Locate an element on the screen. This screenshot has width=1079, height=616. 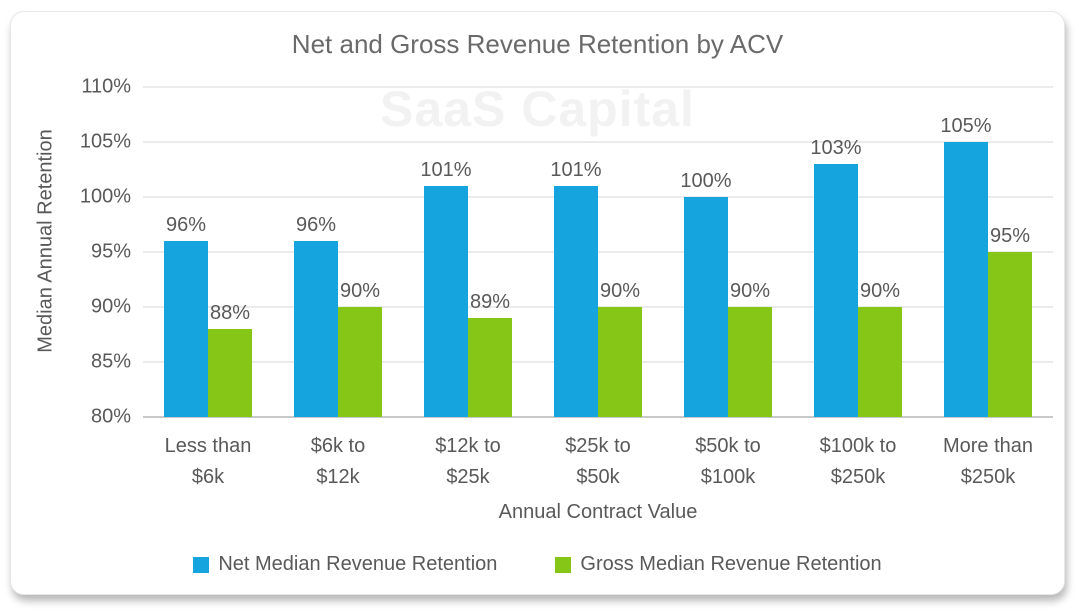
y-tick-label: 105% is located at coordinates (105, 141).